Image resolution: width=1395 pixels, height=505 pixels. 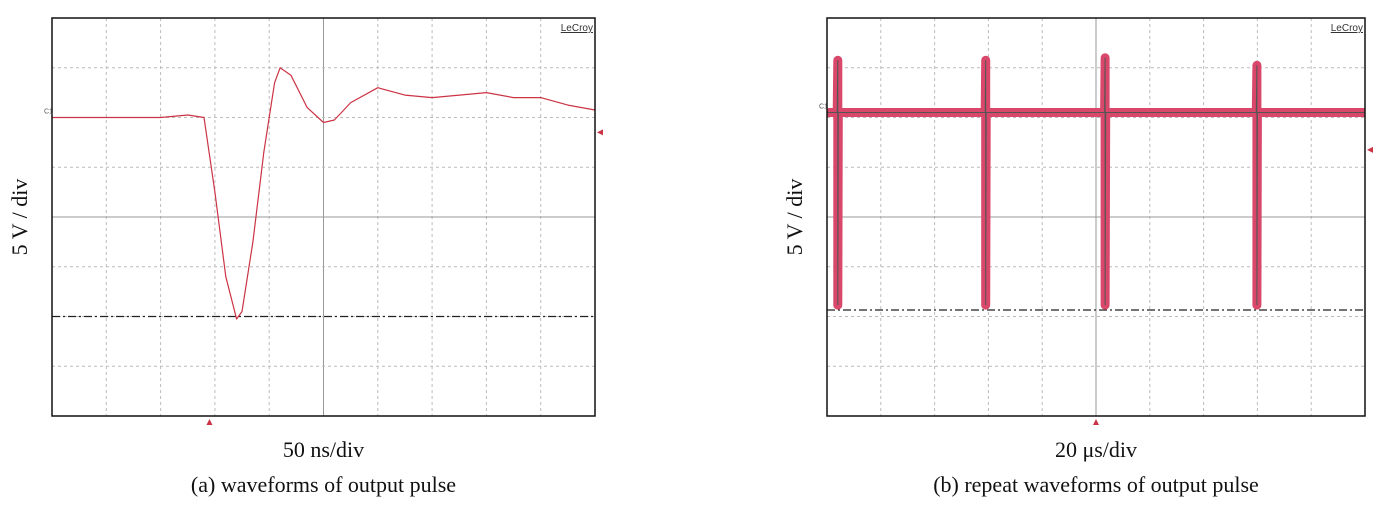 I want to click on caption: (b) repeat waveforms of output pulse, so click(x=1096, y=484).